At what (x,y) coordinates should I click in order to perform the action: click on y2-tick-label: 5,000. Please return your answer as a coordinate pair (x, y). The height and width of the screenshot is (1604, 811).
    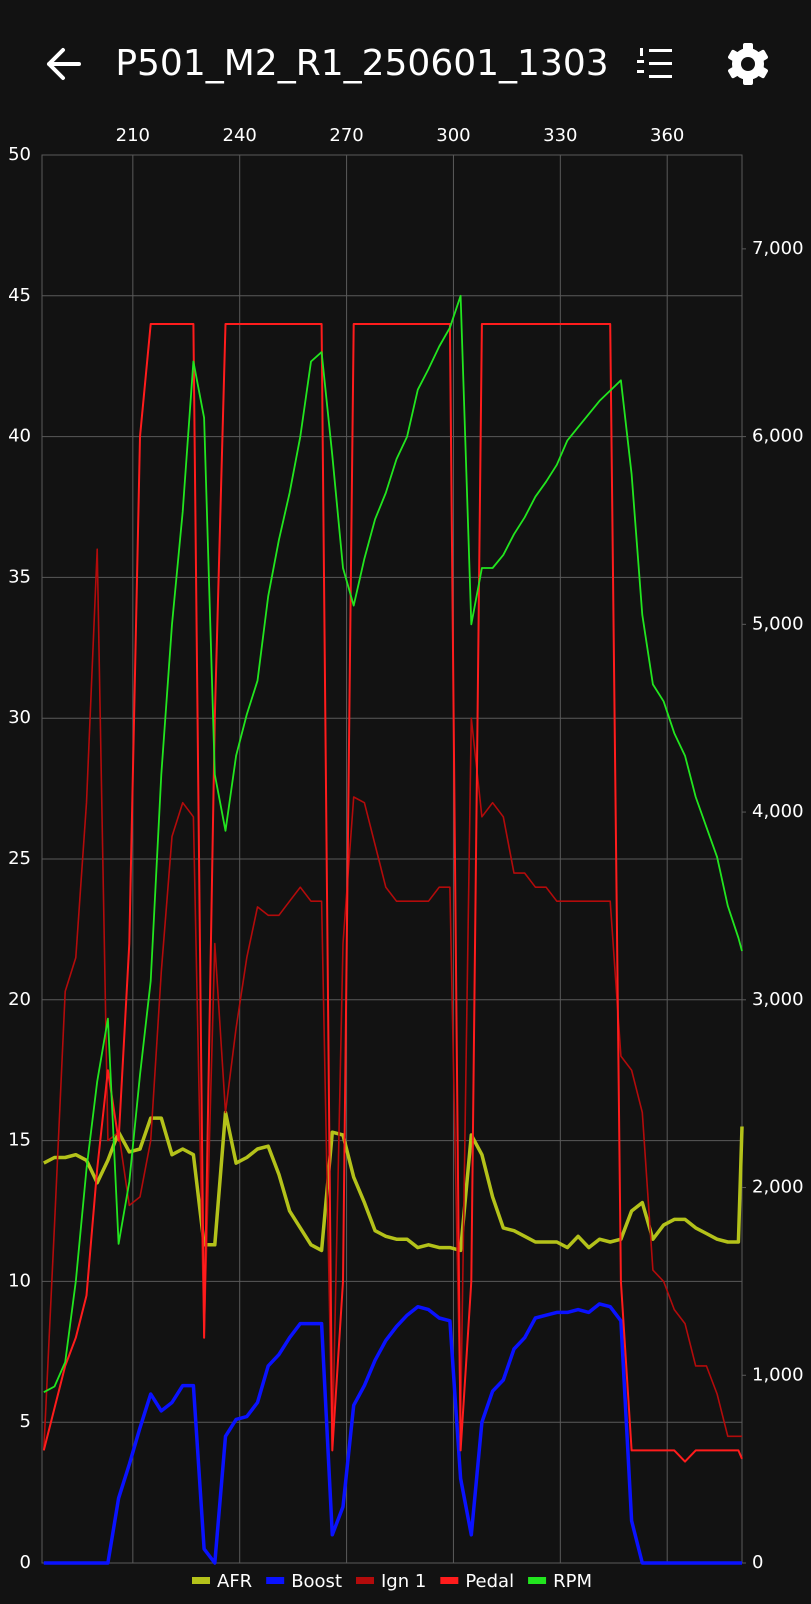
    Looking at the image, I should click on (778, 623).